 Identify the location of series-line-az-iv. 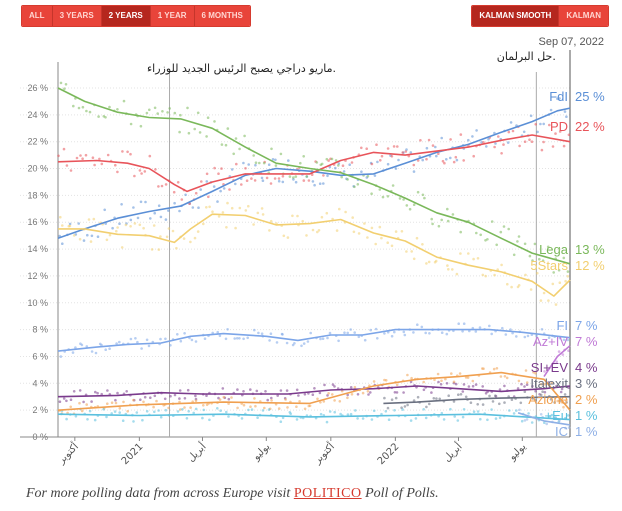
(557, 361).